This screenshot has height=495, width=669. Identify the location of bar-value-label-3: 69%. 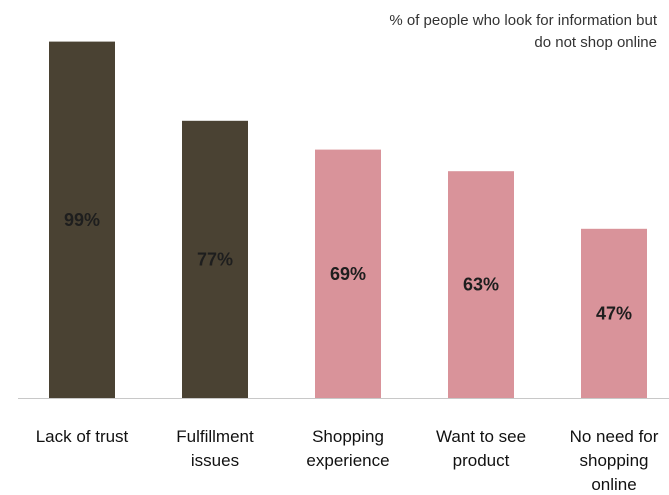
(348, 274).